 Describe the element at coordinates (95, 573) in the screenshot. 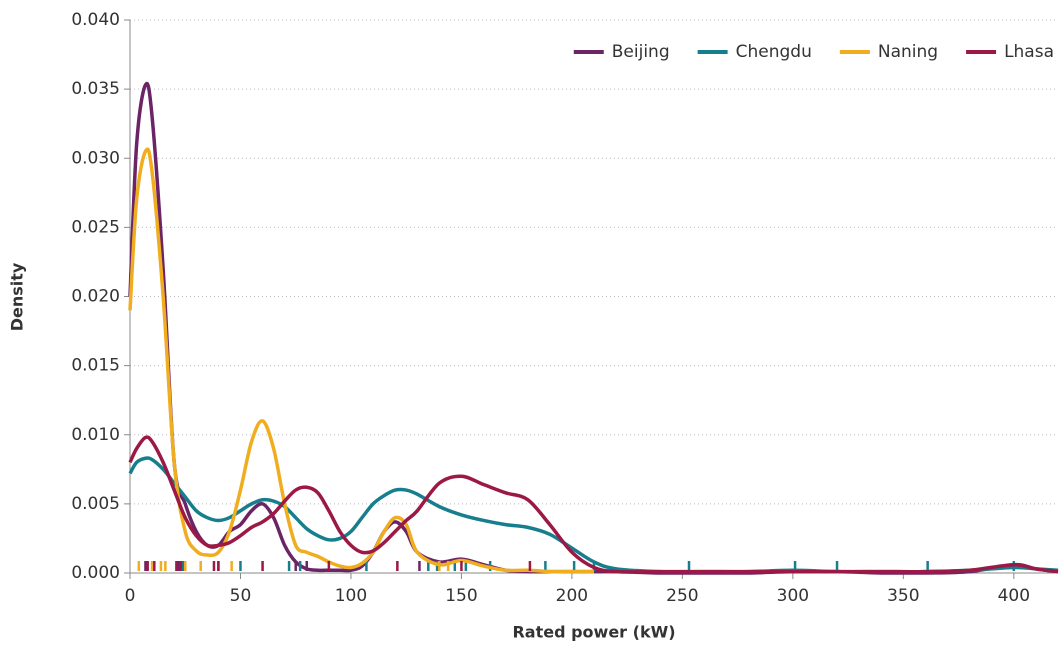

I see `y-tick-label: 0.000` at that location.